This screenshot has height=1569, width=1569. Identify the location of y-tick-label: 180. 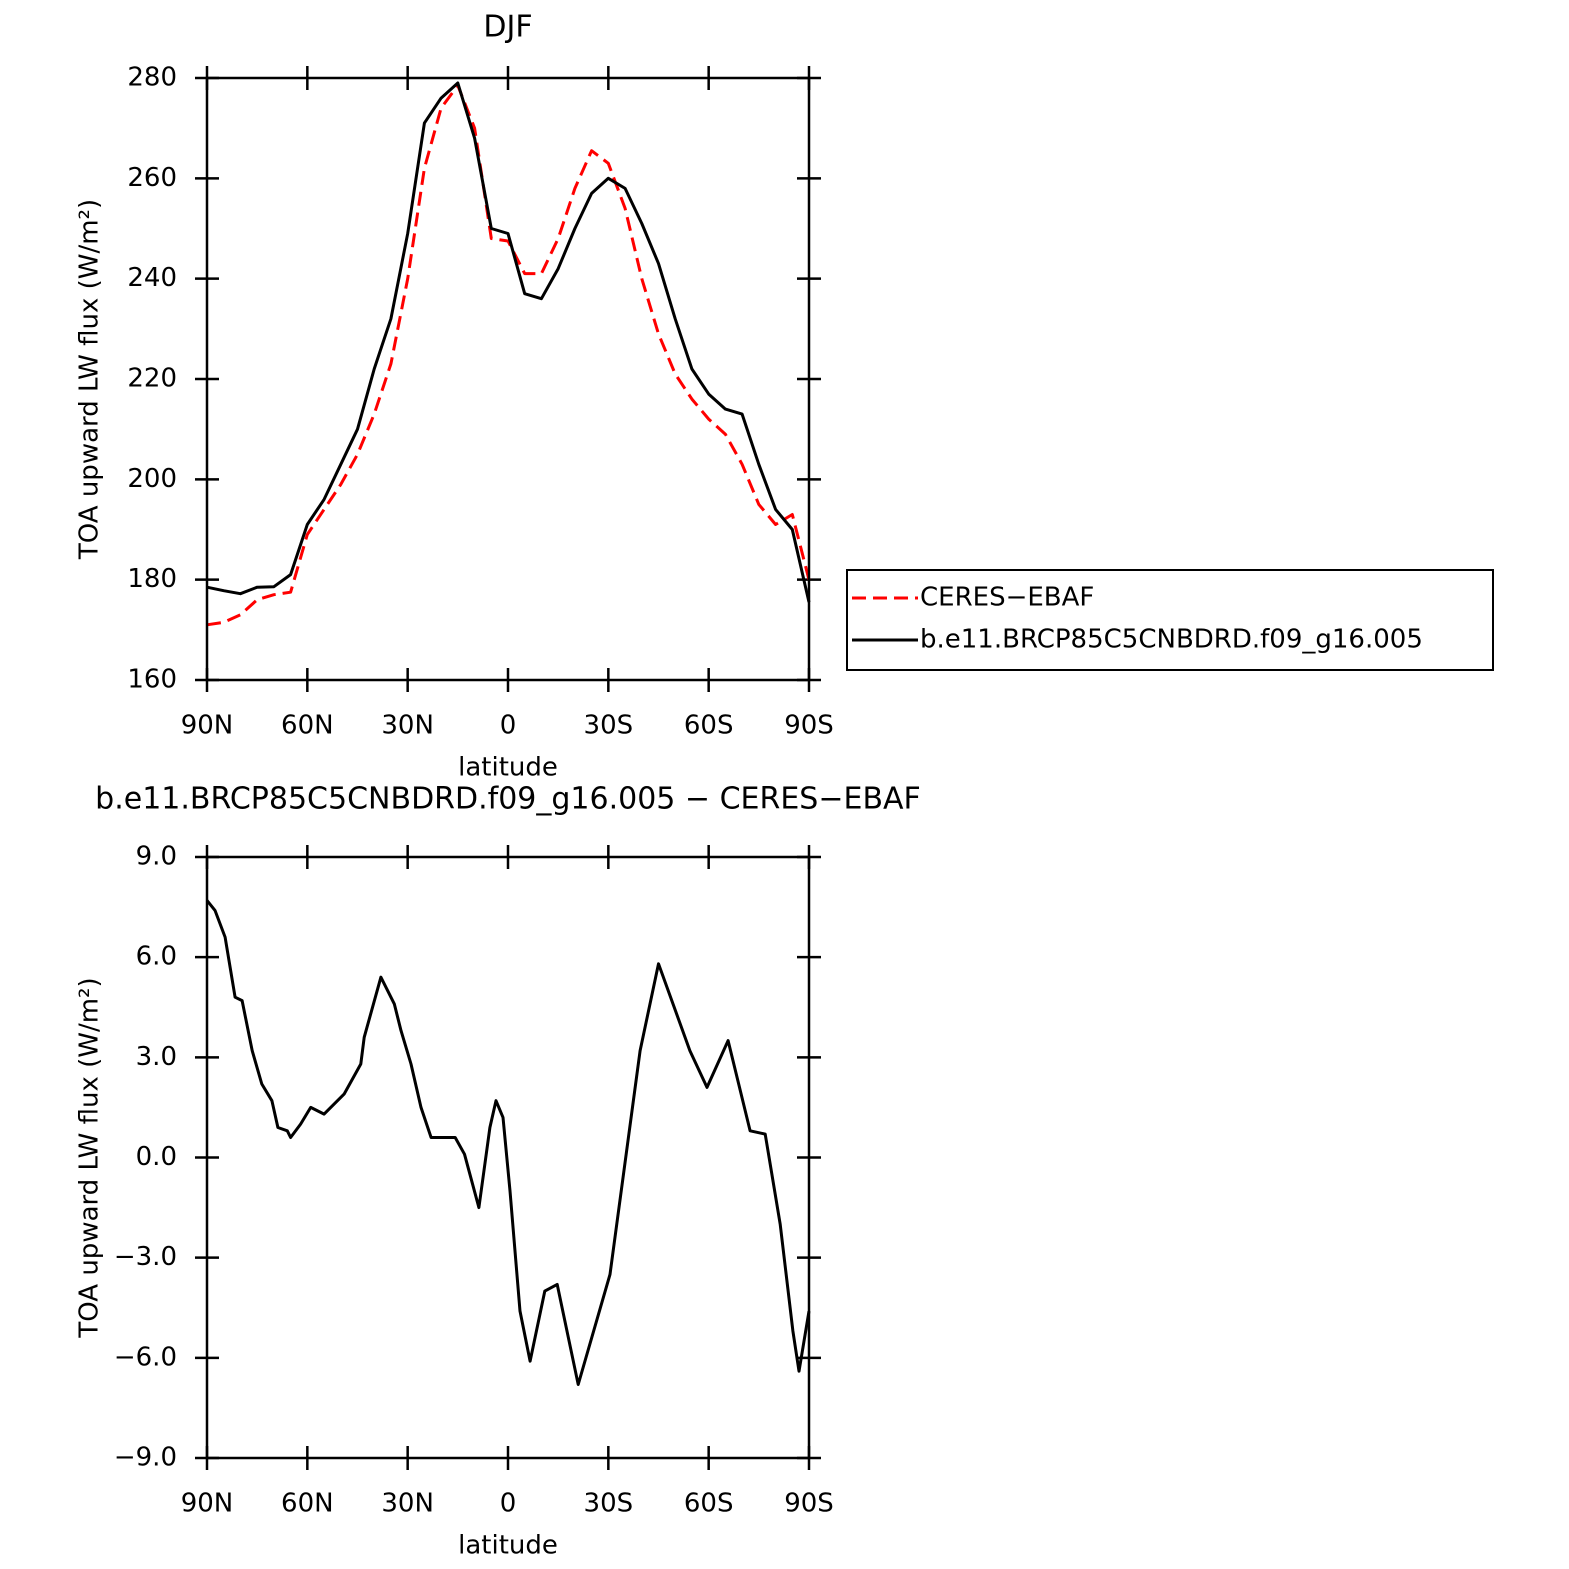
(152, 579).